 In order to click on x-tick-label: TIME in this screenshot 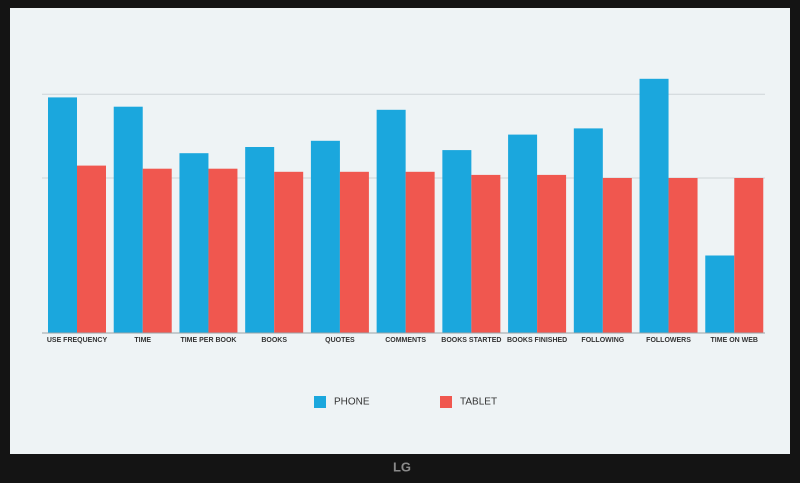, I will do `click(142, 340)`.